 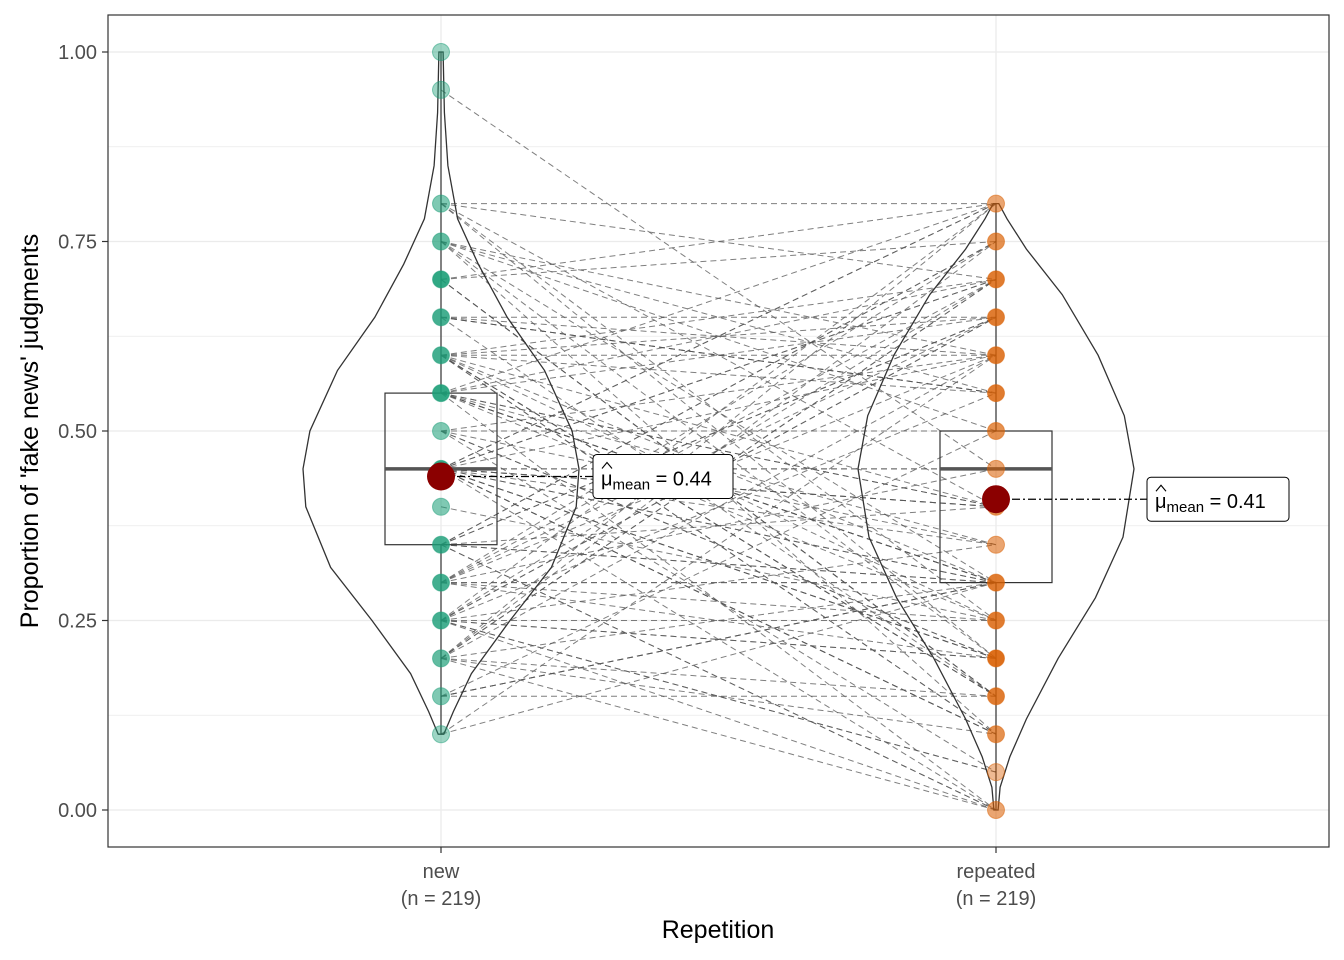 I want to click on mean-label-text: μmean = 0.44, so click(x=656, y=480).